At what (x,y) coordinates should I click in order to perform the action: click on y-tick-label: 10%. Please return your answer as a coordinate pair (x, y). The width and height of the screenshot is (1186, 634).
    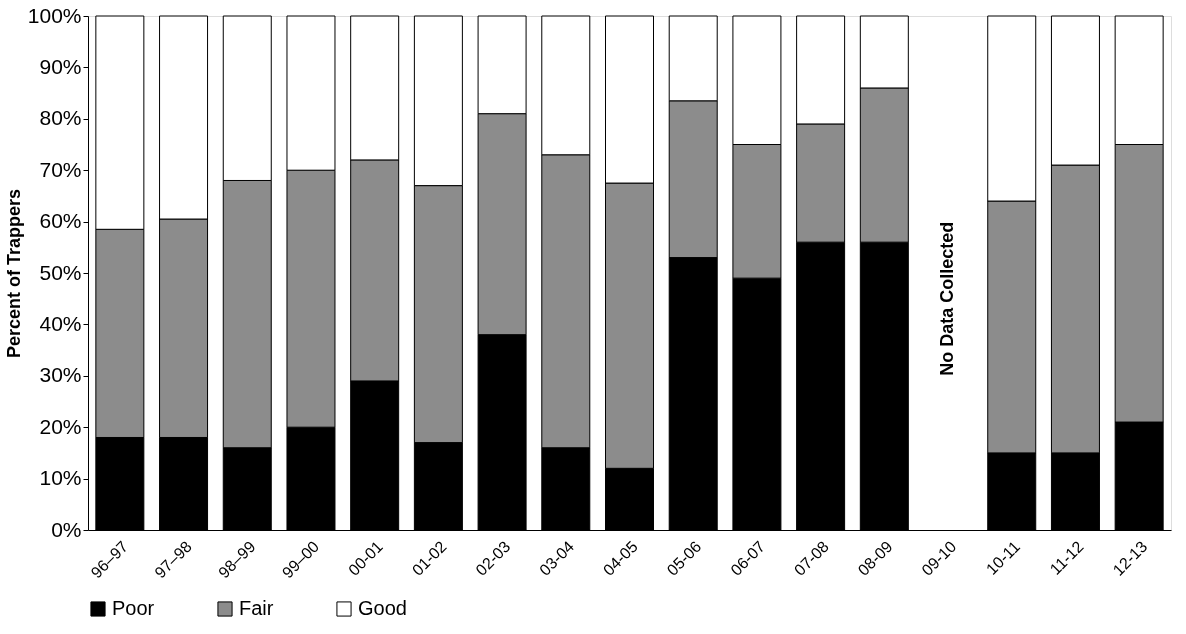
    Looking at the image, I should click on (60, 478).